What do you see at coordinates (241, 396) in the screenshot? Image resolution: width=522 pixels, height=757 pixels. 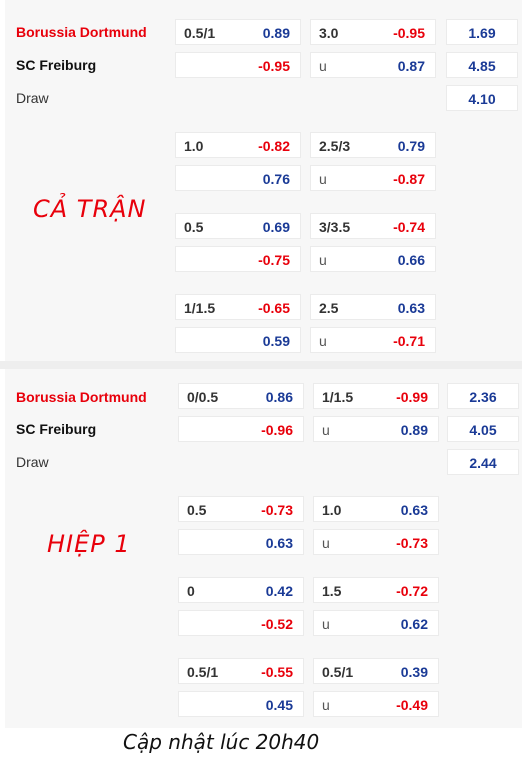 I see `handicap-home-odds: 0/0.5 0.86` at bounding box center [241, 396].